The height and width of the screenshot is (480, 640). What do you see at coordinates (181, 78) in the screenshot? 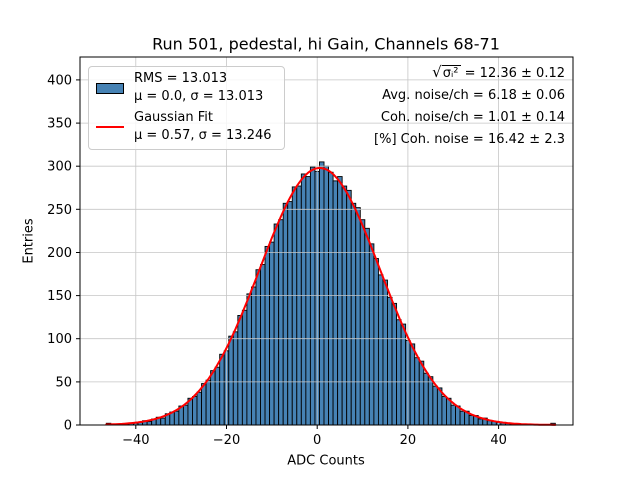
I see `histogram-rms-text: RMS = 13.013` at bounding box center [181, 78].